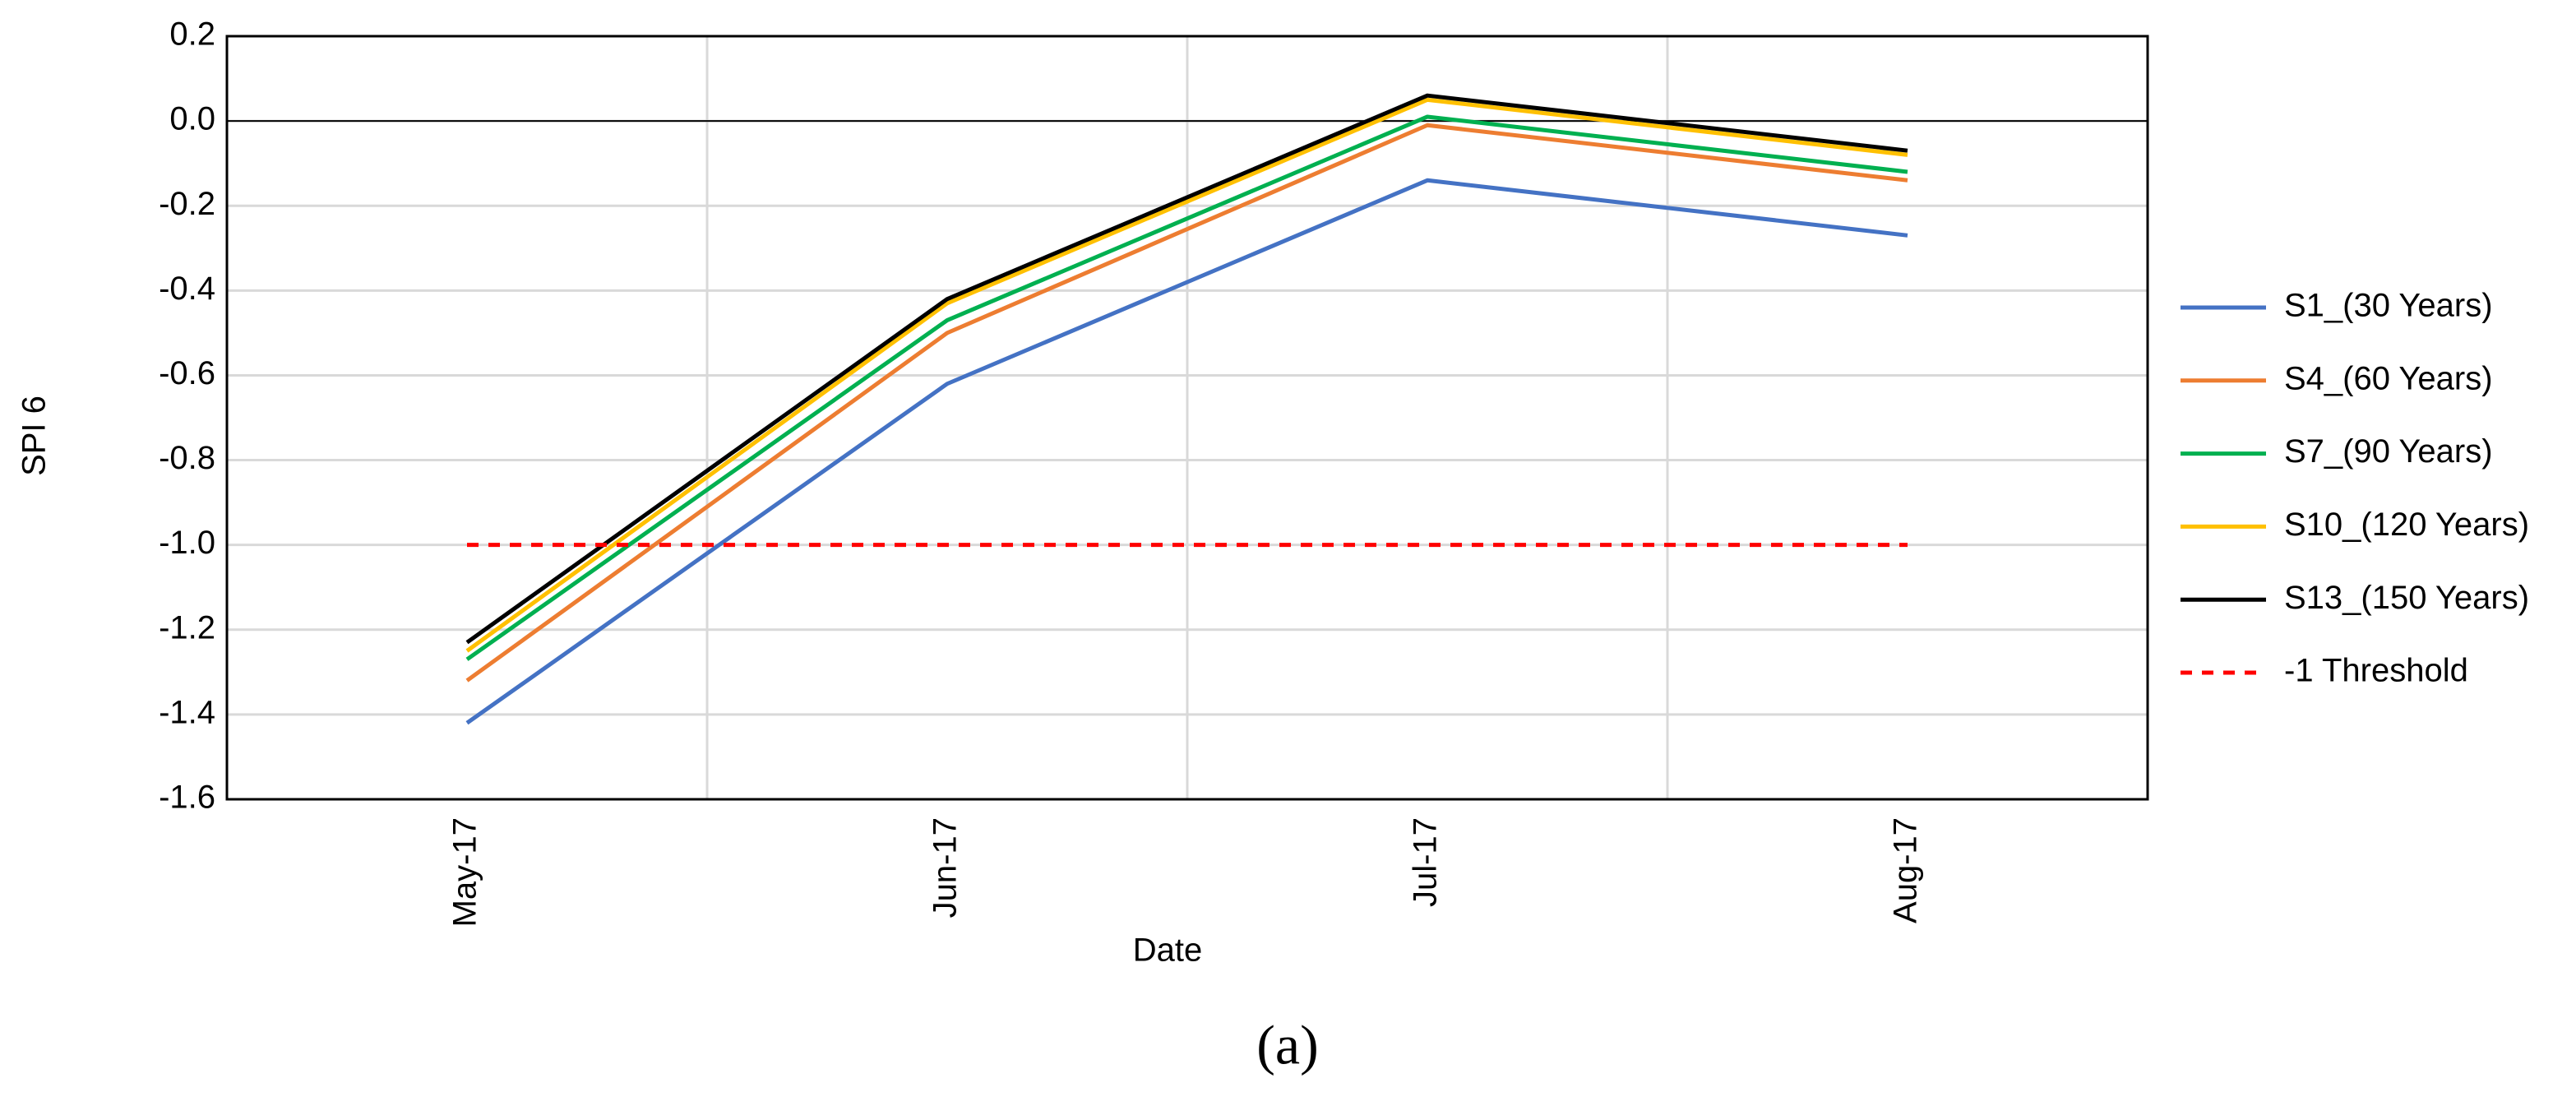 This screenshot has height=1106, width=2576. Describe the element at coordinates (1168, 950) in the screenshot. I see `x-axis-label: Date` at that location.